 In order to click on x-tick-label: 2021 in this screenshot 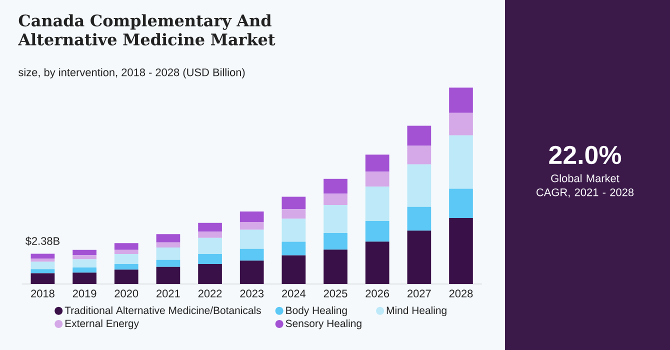, I will do `click(168, 294)`.